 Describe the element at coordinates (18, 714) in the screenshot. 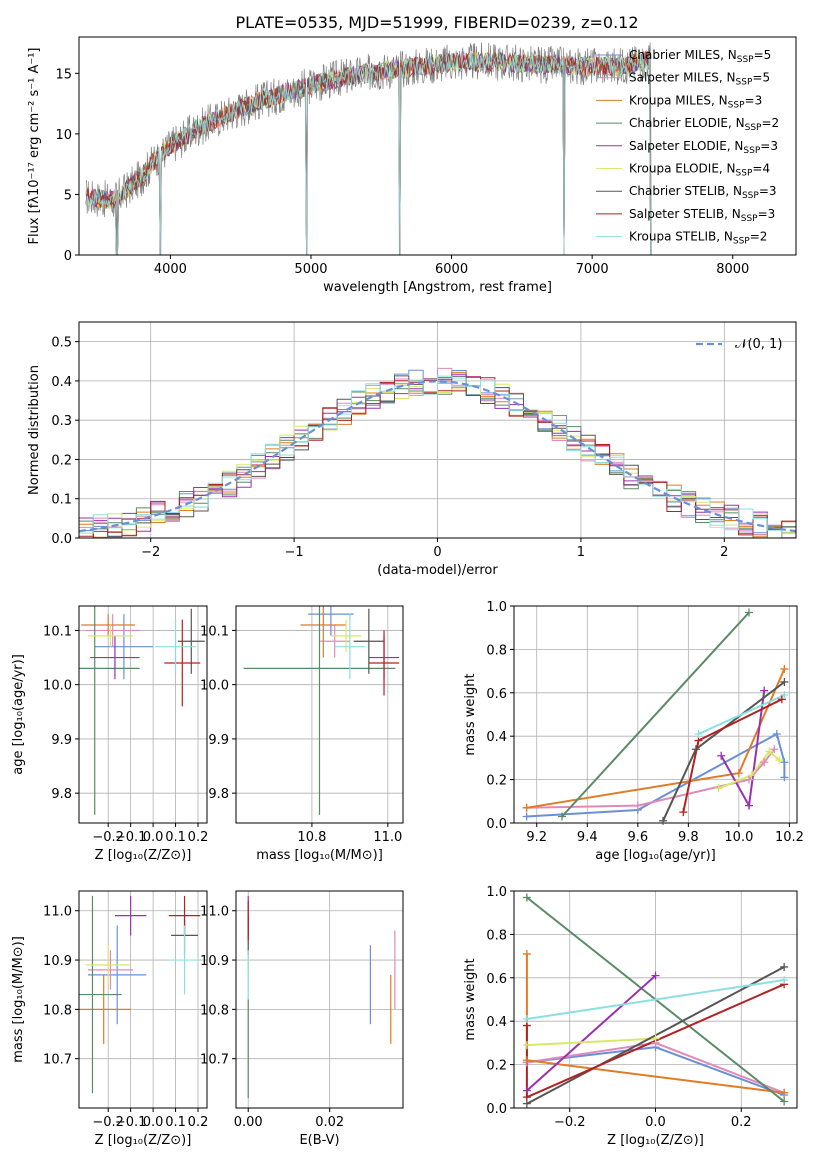

I see `y-axis-label: age [log₁₀(age/yr)]` at that location.